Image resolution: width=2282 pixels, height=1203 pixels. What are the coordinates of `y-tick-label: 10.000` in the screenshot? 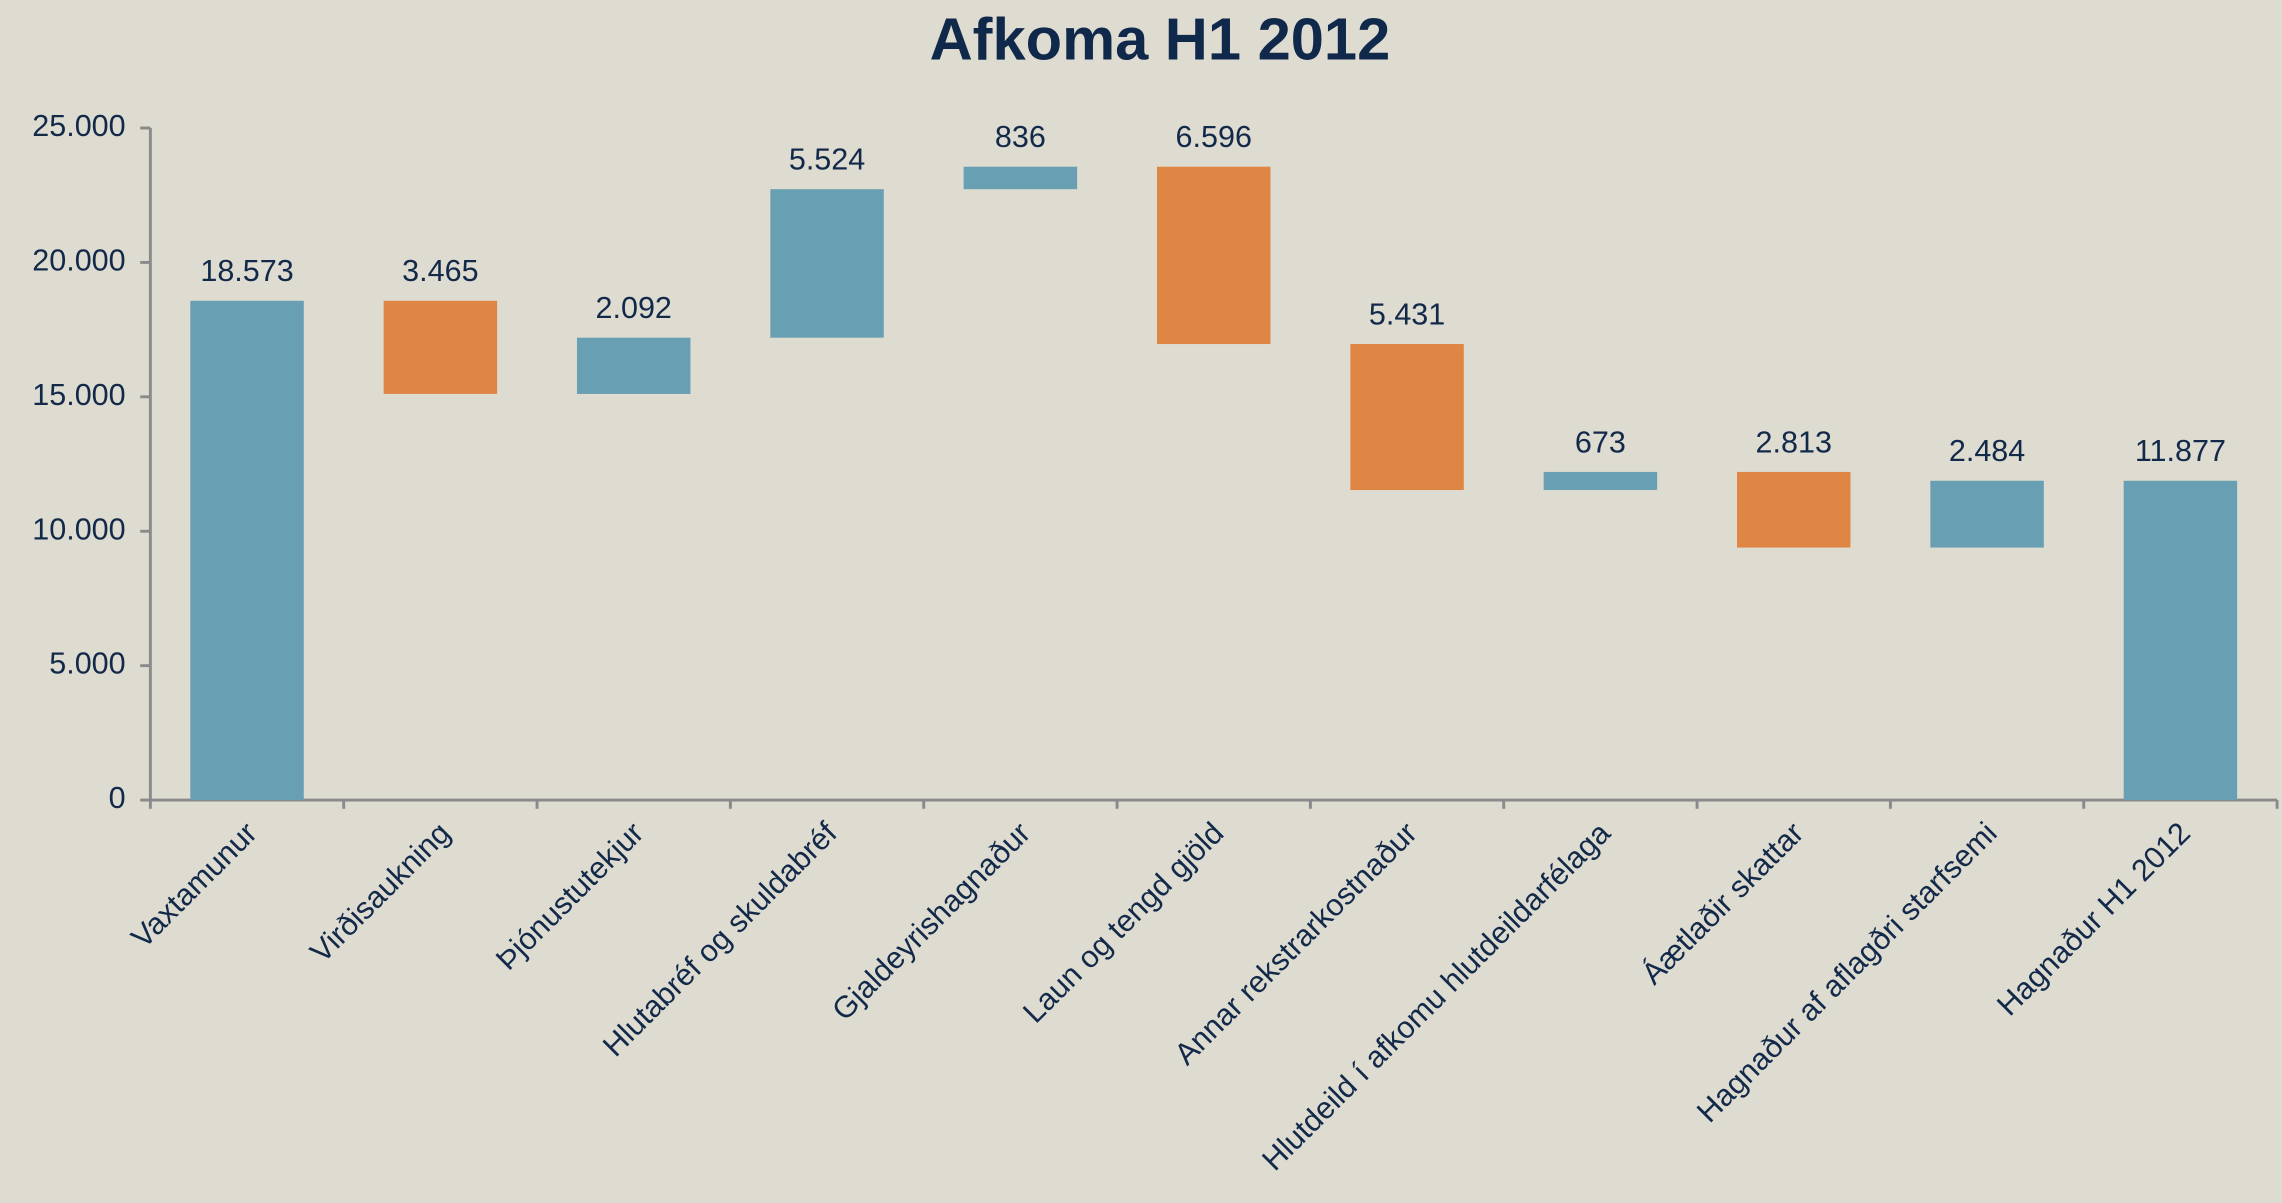 It's located at (78, 529).